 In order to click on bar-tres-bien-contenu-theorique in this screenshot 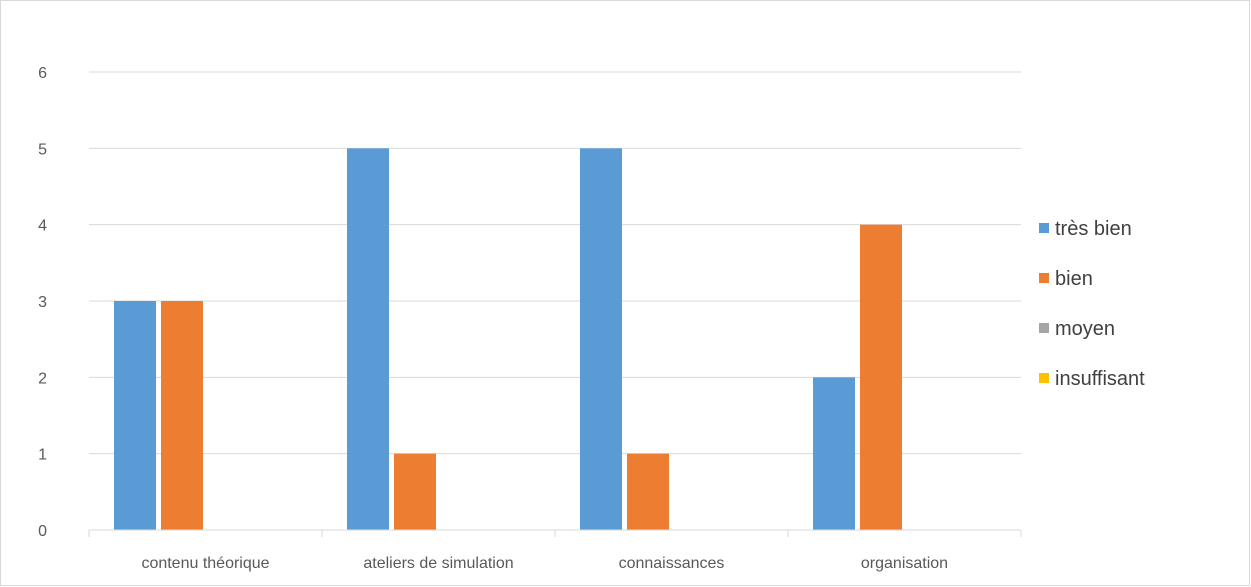, I will do `click(135, 415)`.